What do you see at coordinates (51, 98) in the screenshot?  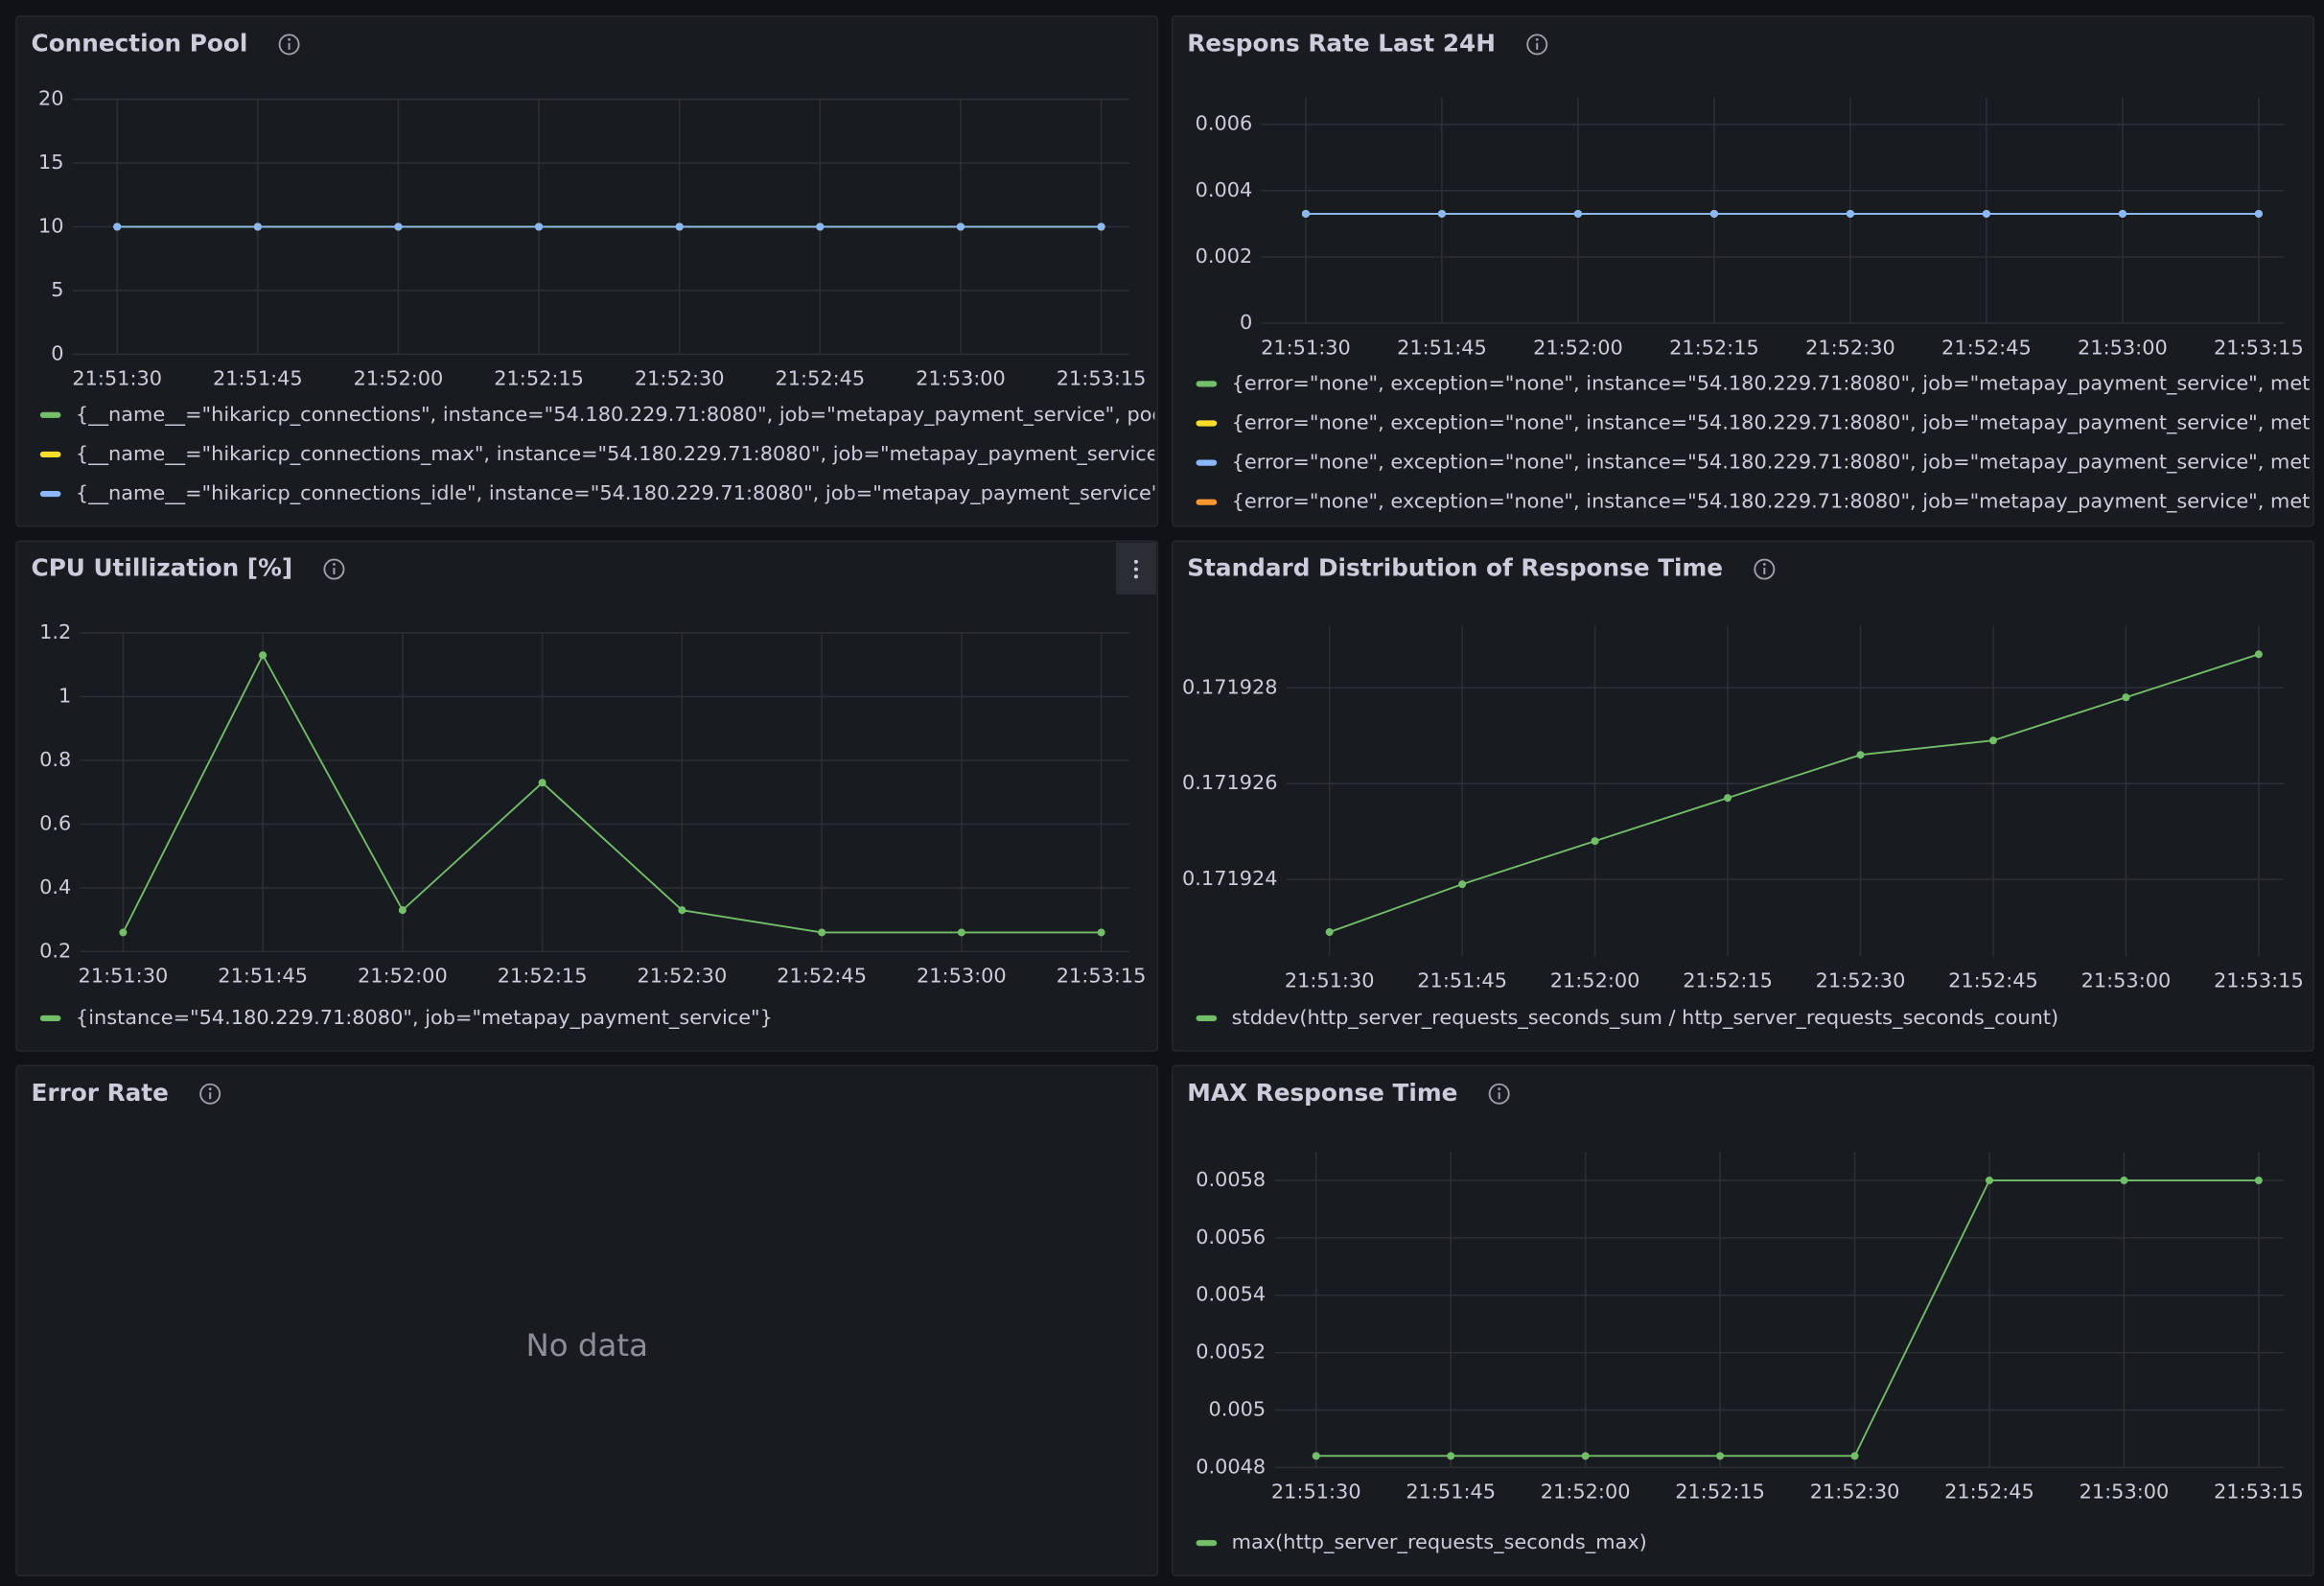 I see `y-tick-label: 20` at bounding box center [51, 98].